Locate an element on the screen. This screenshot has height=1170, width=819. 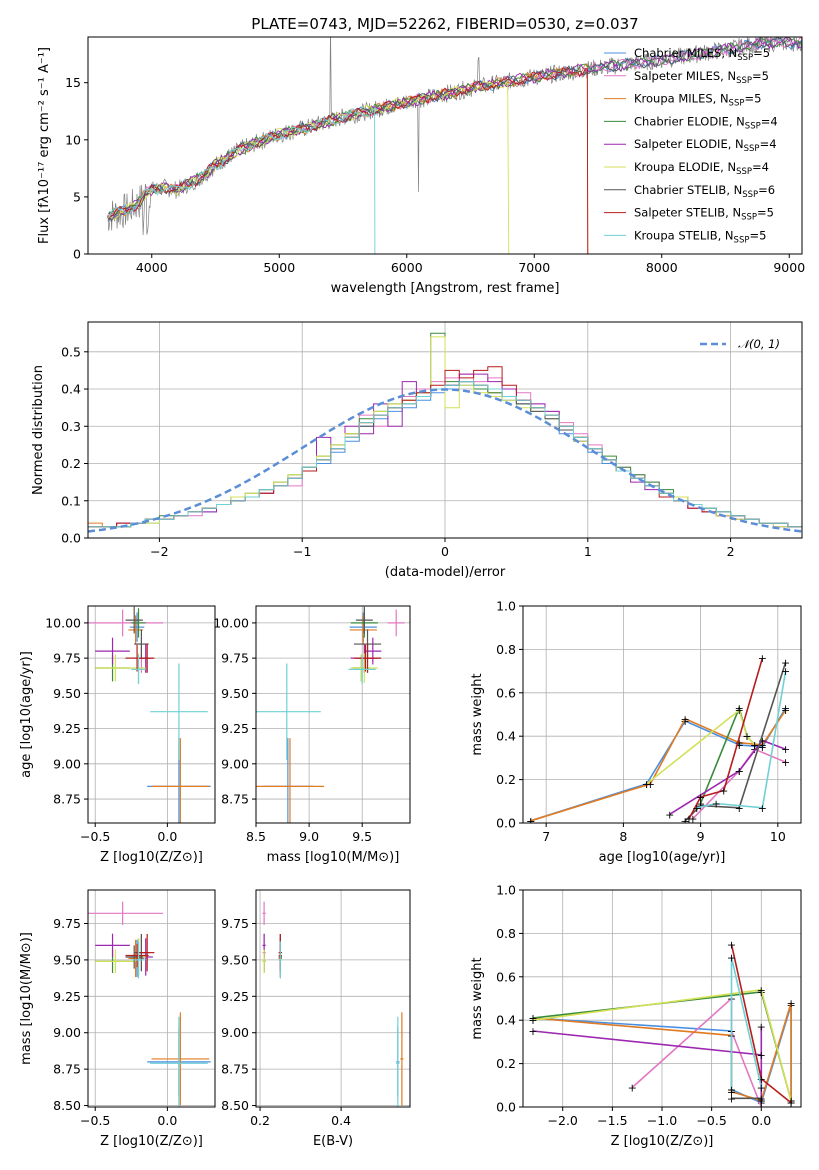
legend-label-eq: =5 is located at coordinates (765, 213).